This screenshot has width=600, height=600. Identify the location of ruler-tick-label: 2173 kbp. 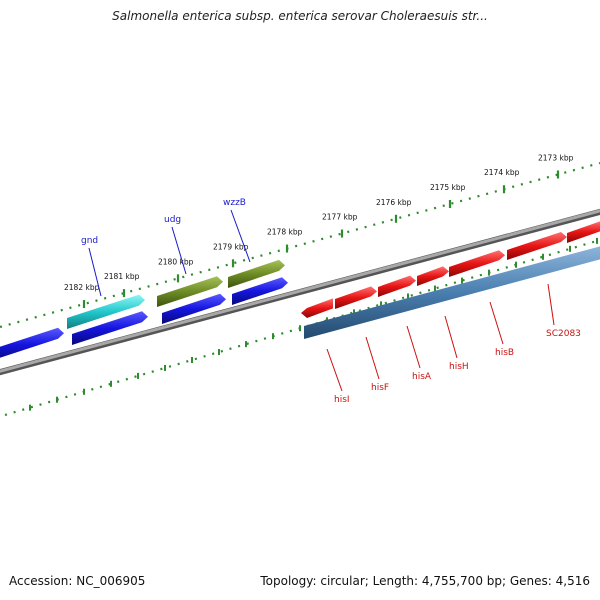
(556, 157).